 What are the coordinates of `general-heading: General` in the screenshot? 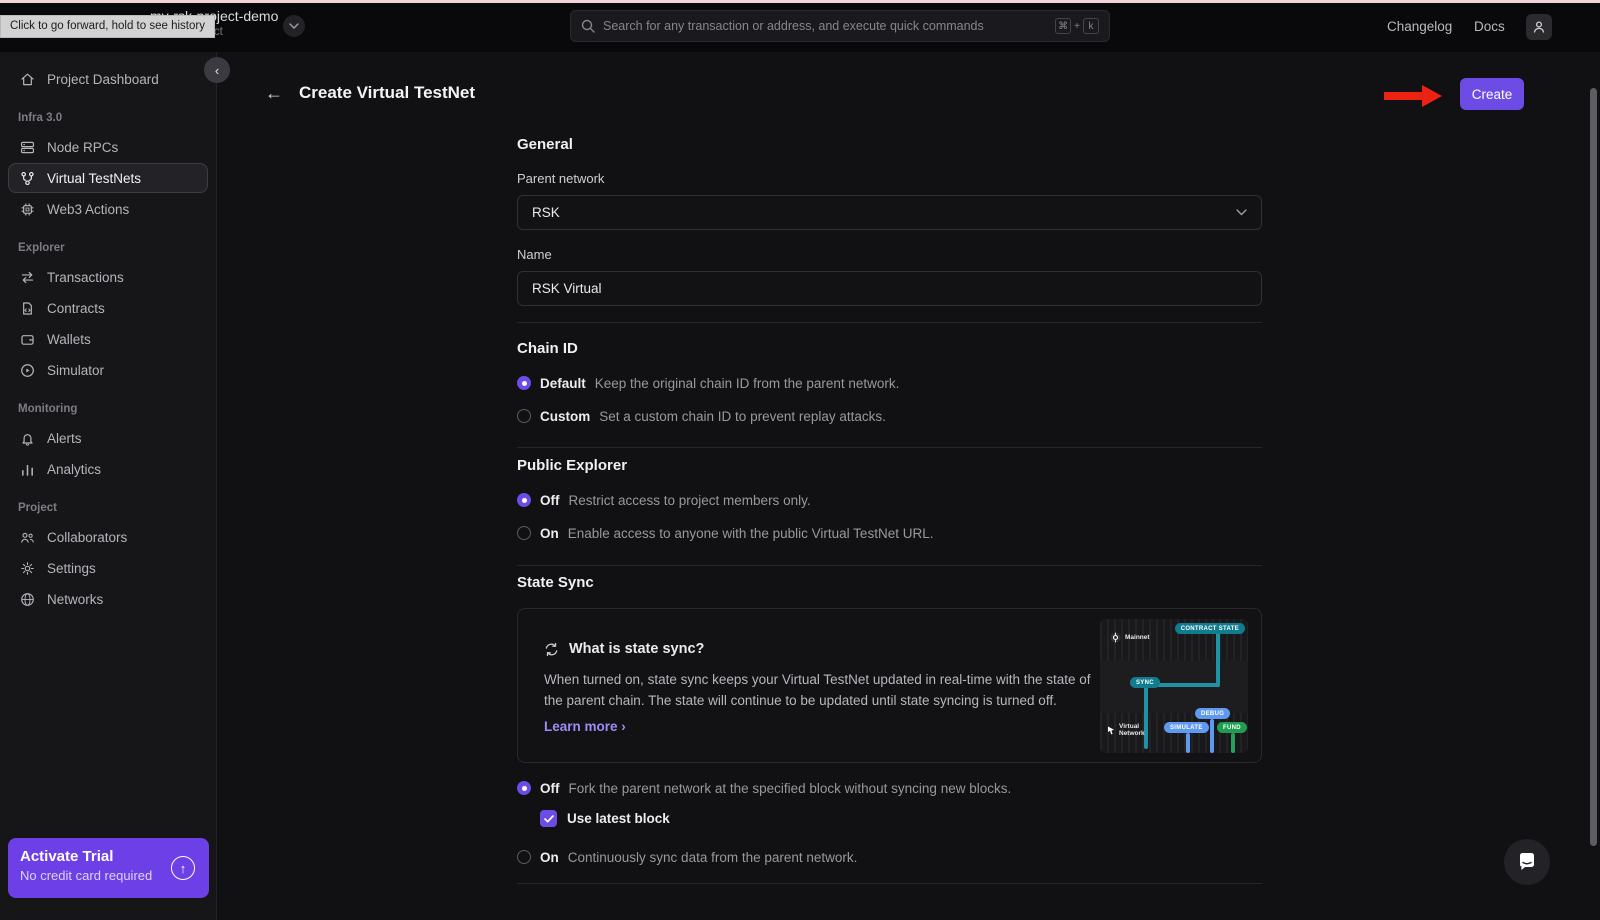 It's located at (545, 144).